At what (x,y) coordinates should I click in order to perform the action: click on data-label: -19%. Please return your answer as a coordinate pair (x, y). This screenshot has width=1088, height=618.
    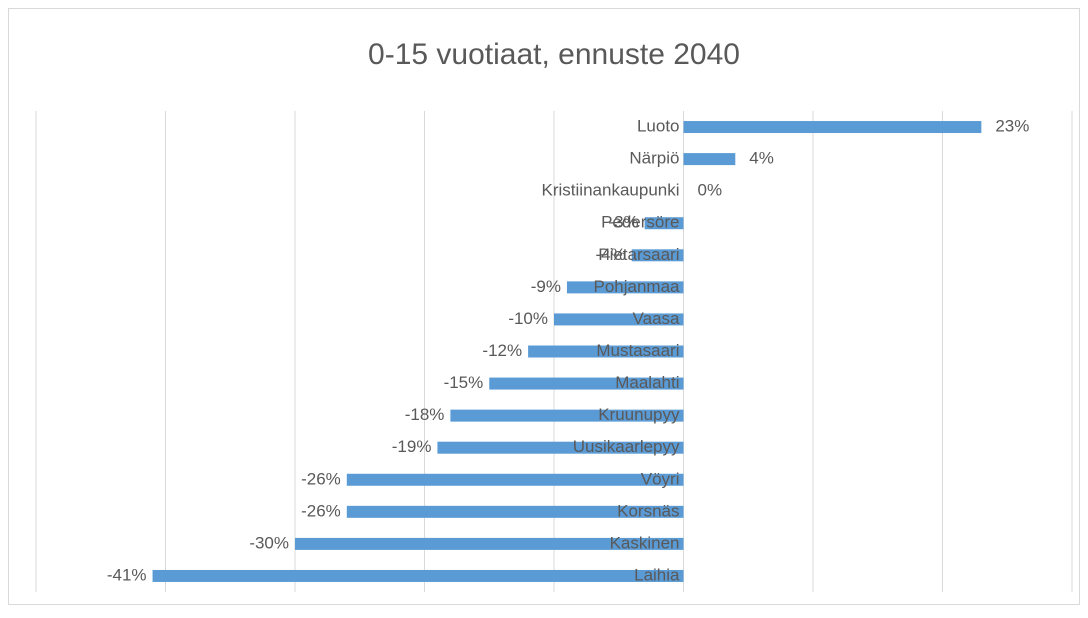
    Looking at the image, I should click on (412, 446).